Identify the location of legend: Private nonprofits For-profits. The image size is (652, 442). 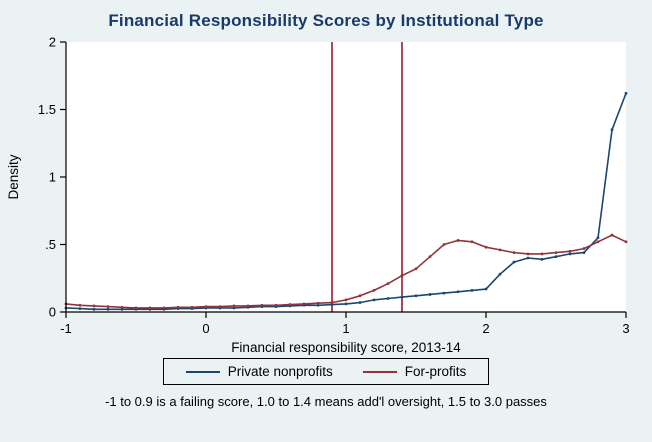
(326, 371).